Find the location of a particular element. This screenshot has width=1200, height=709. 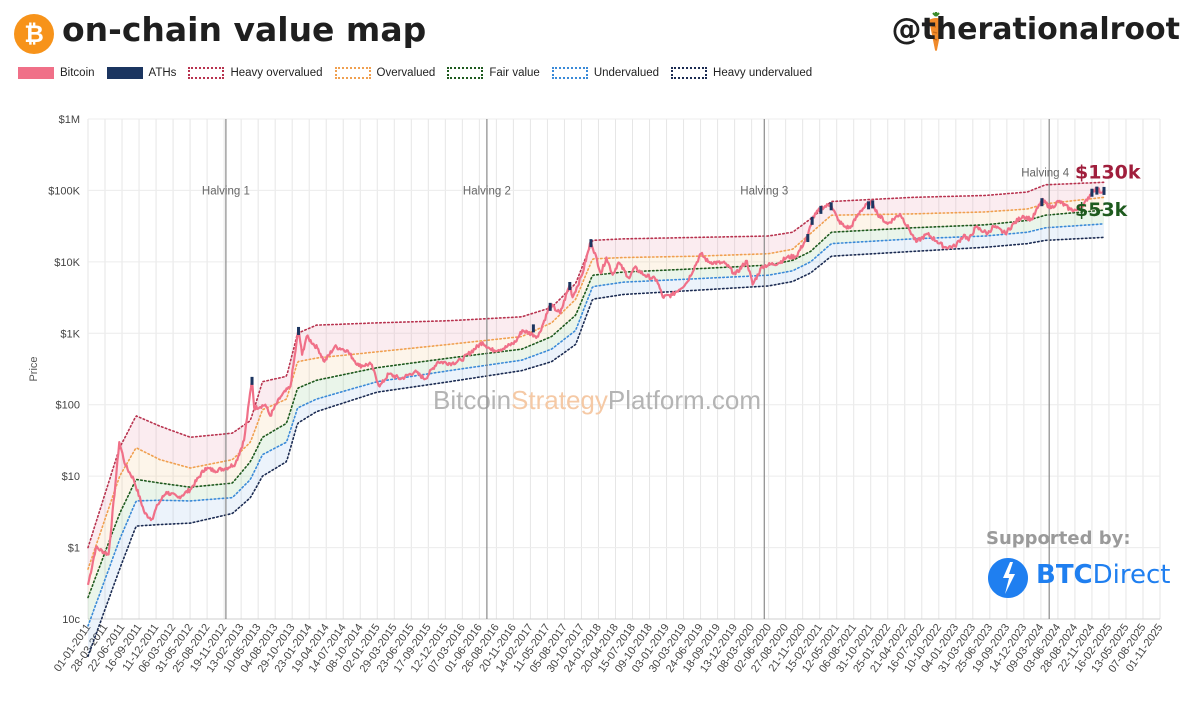

bitcoin-logo-icon: ₿ is located at coordinates (34, 34).